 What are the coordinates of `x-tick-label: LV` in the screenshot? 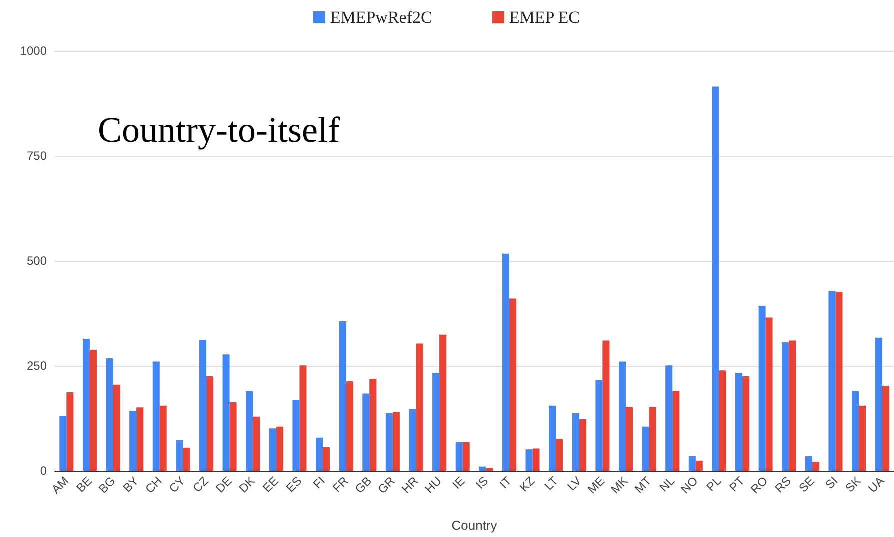 It's located at (574, 484).